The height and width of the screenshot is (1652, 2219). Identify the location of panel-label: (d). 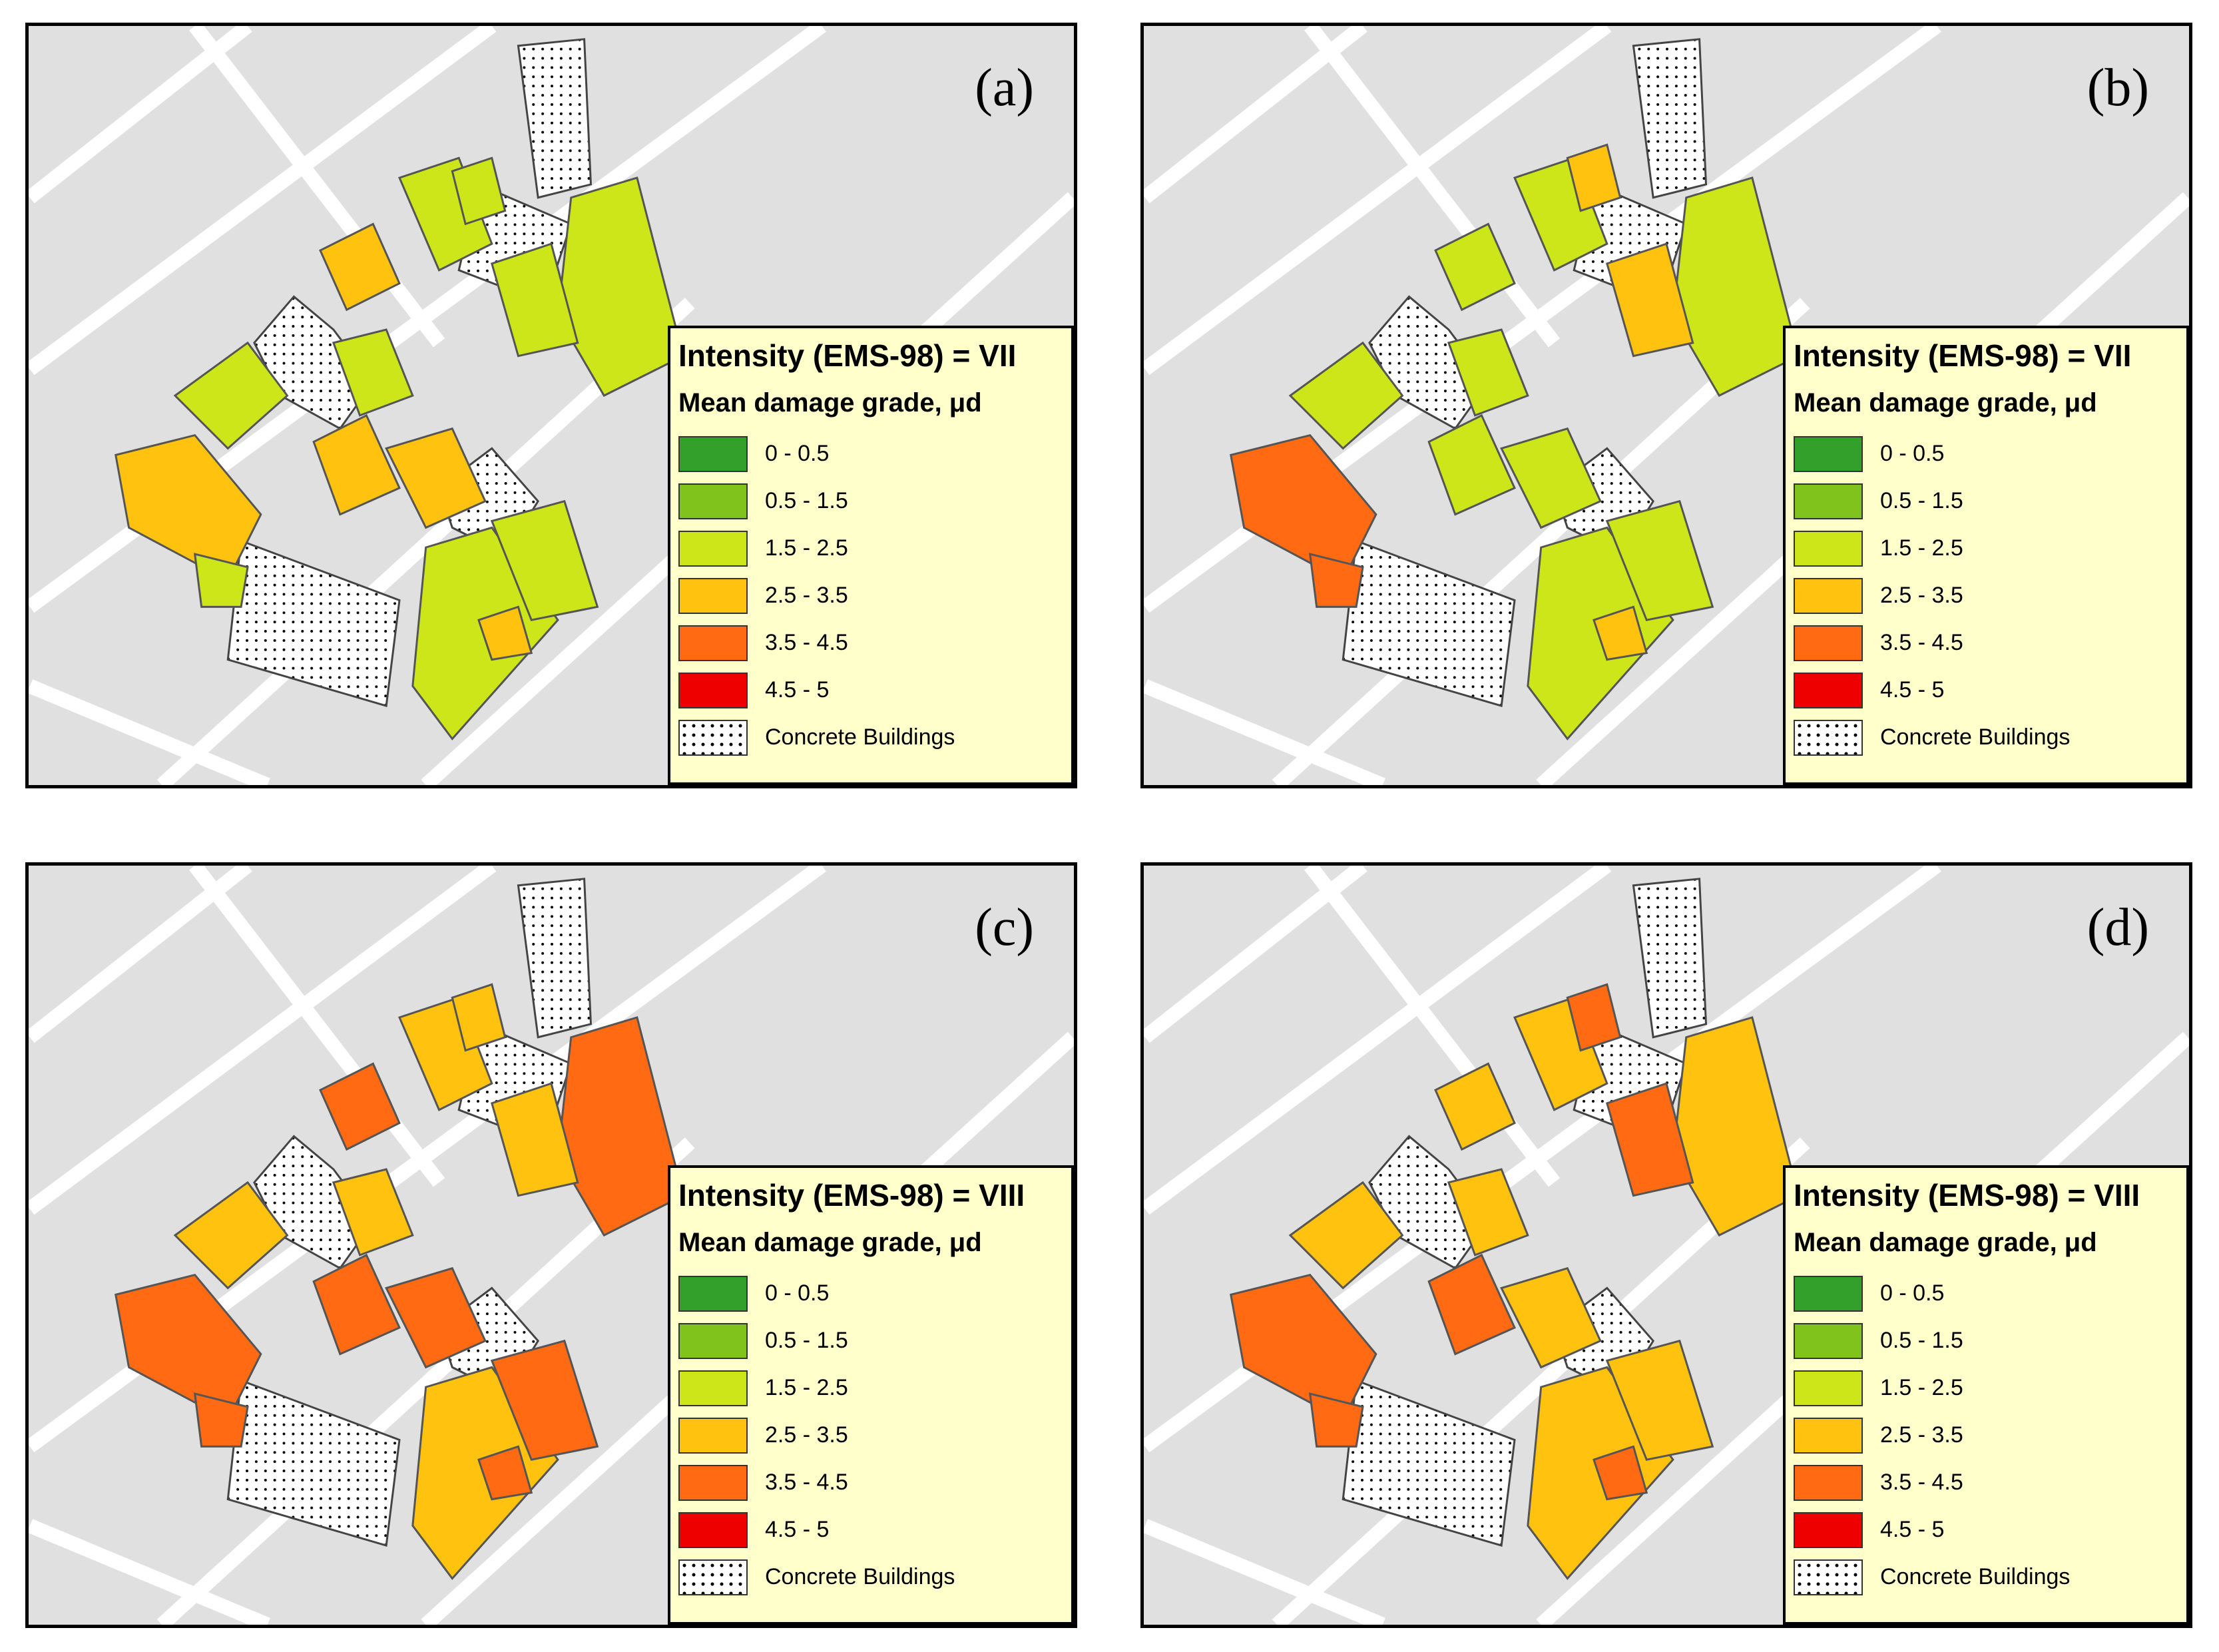
(2118, 927).